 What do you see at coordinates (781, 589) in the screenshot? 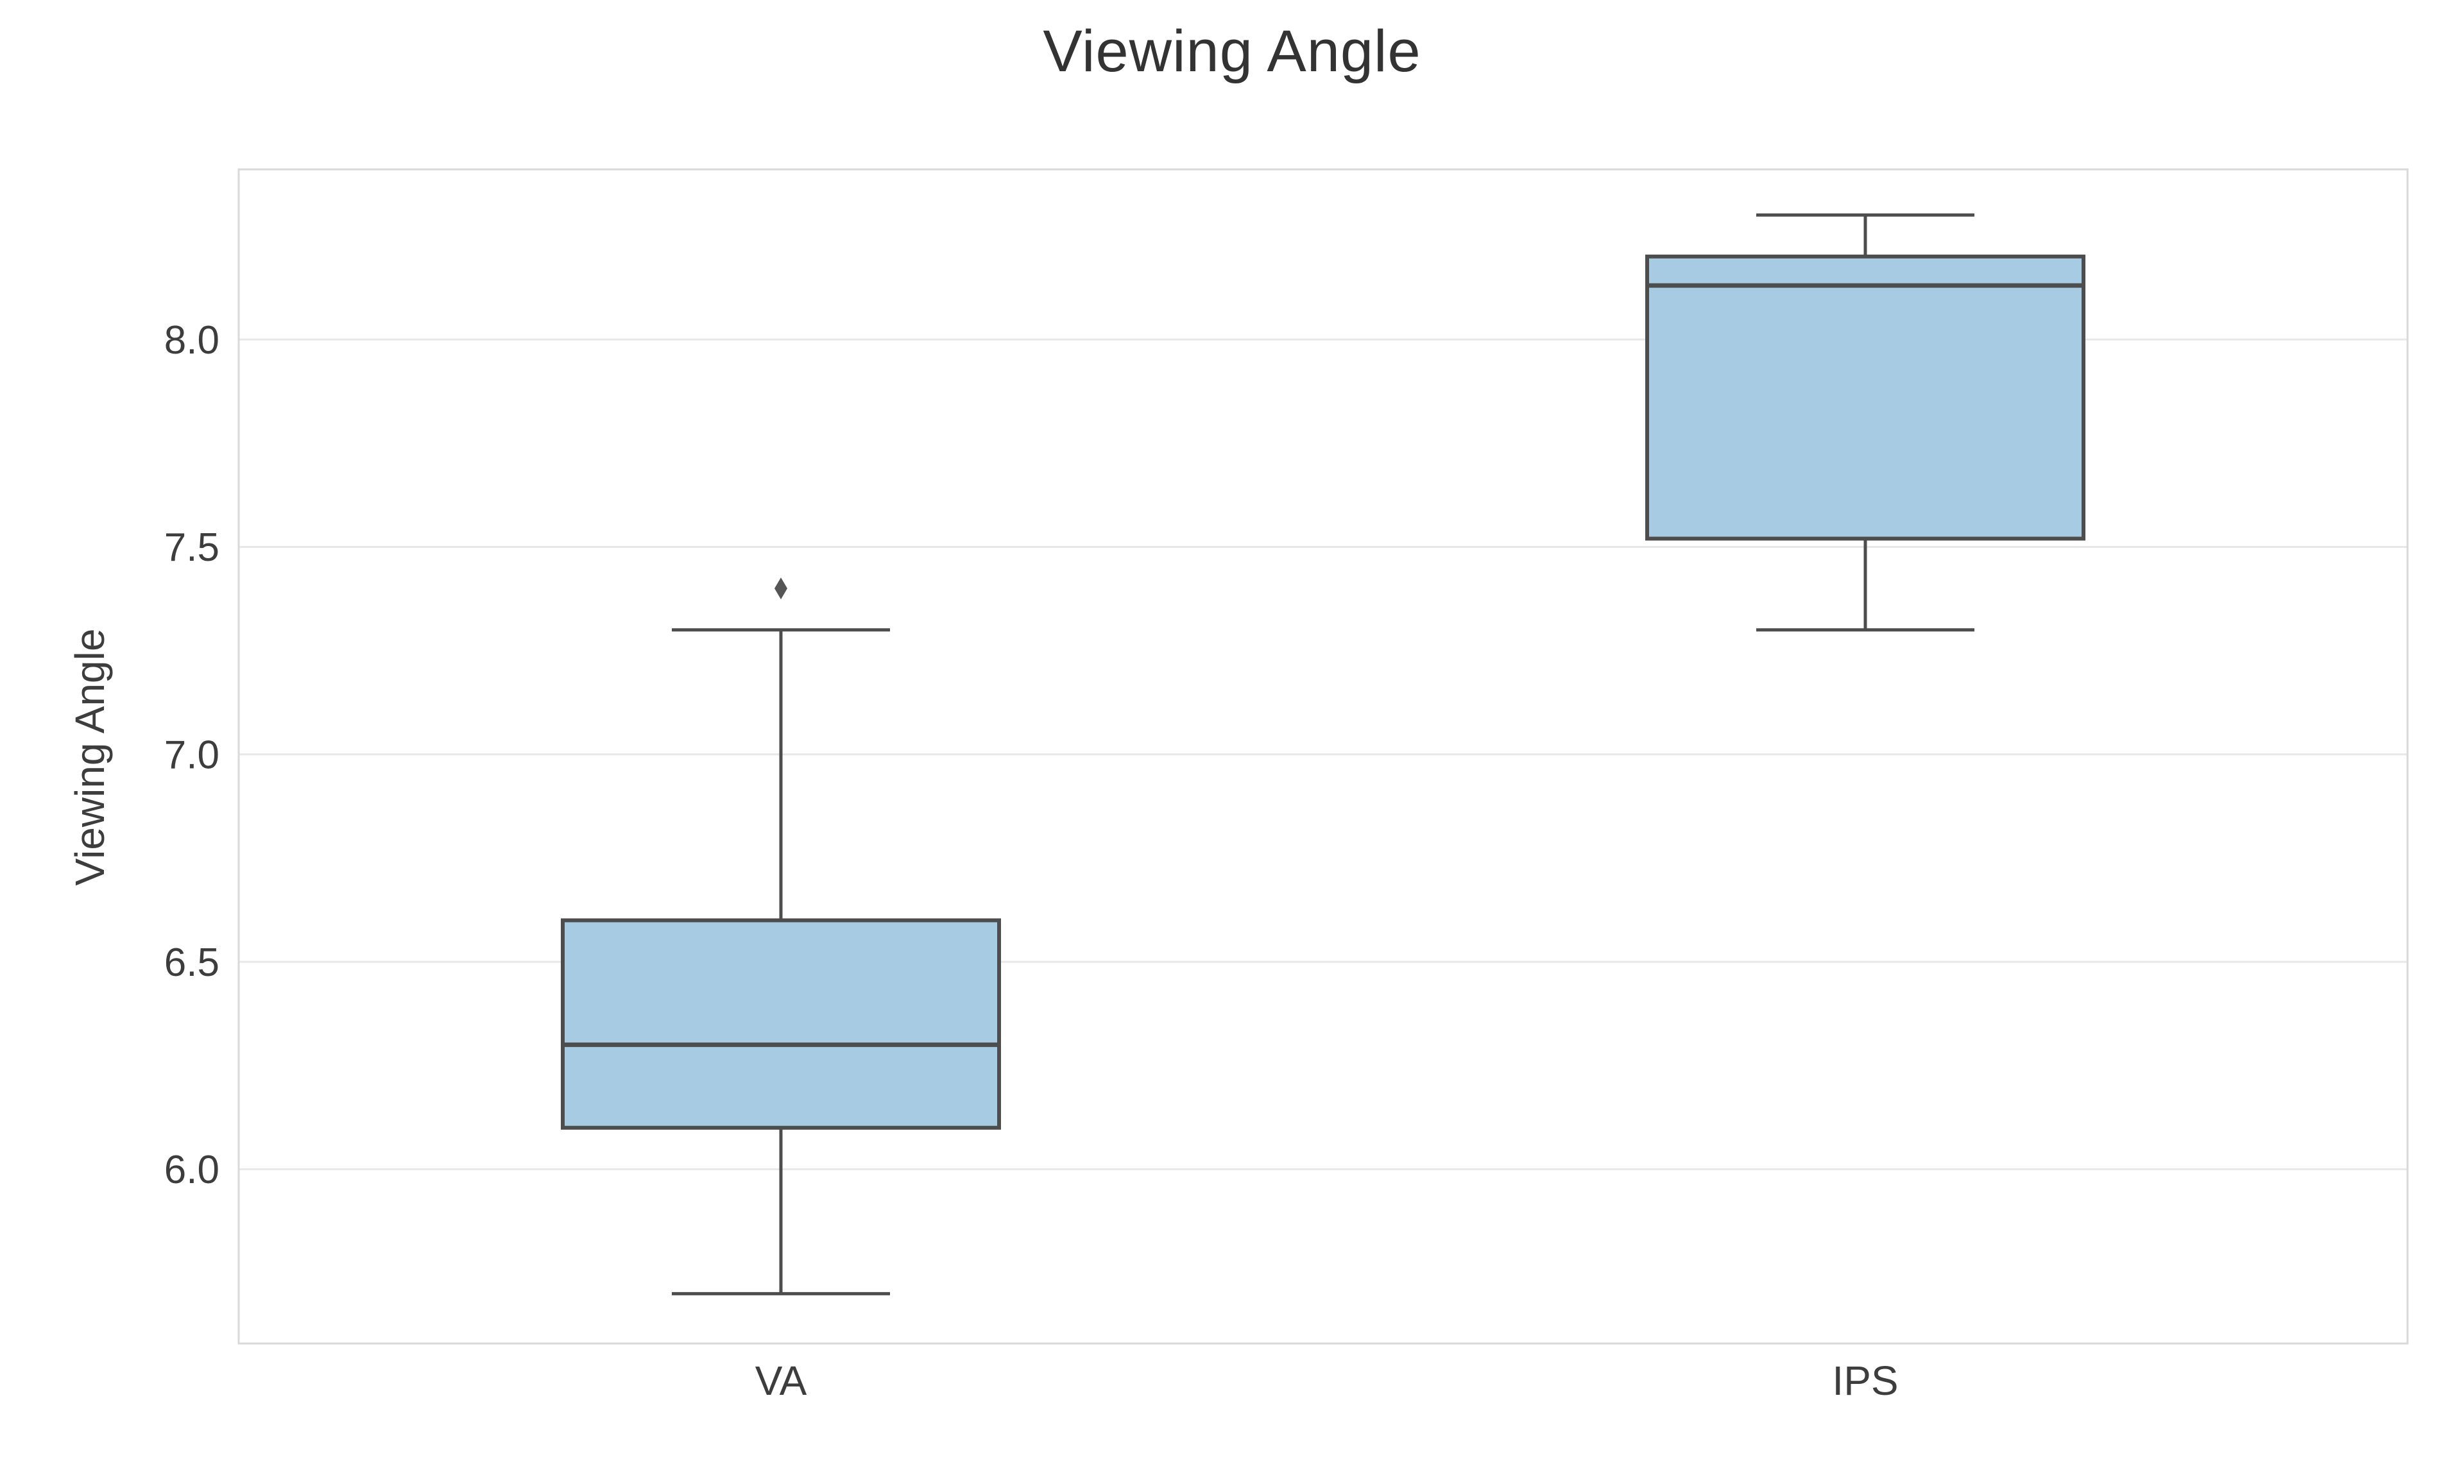
I see `outlier-point` at bounding box center [781, 589].